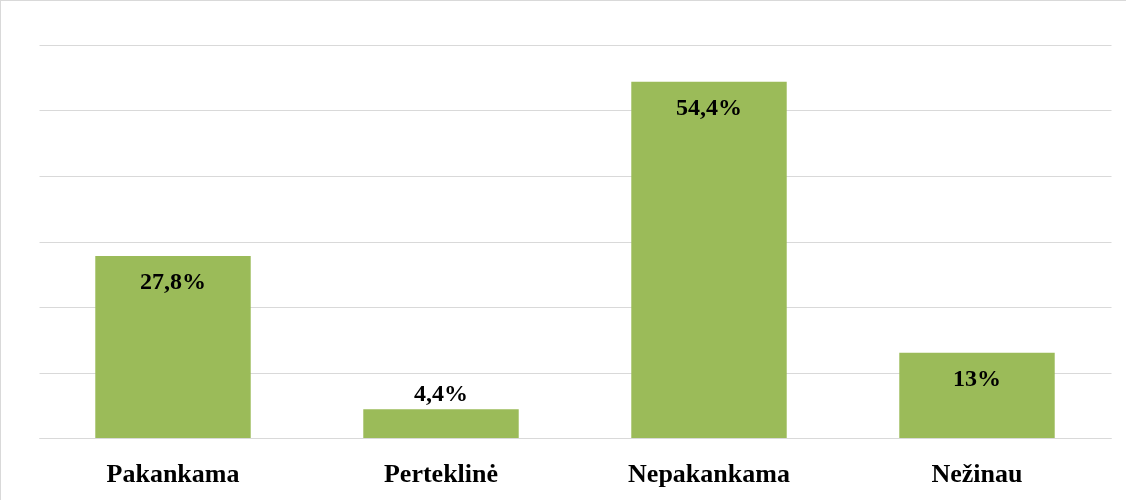 The height and width of the screenshot is (502, 1128). What do you see at coordinates (441, 393) in the screenshot?
I see `data-label: 4,4%` at bounding box center [441, 393].